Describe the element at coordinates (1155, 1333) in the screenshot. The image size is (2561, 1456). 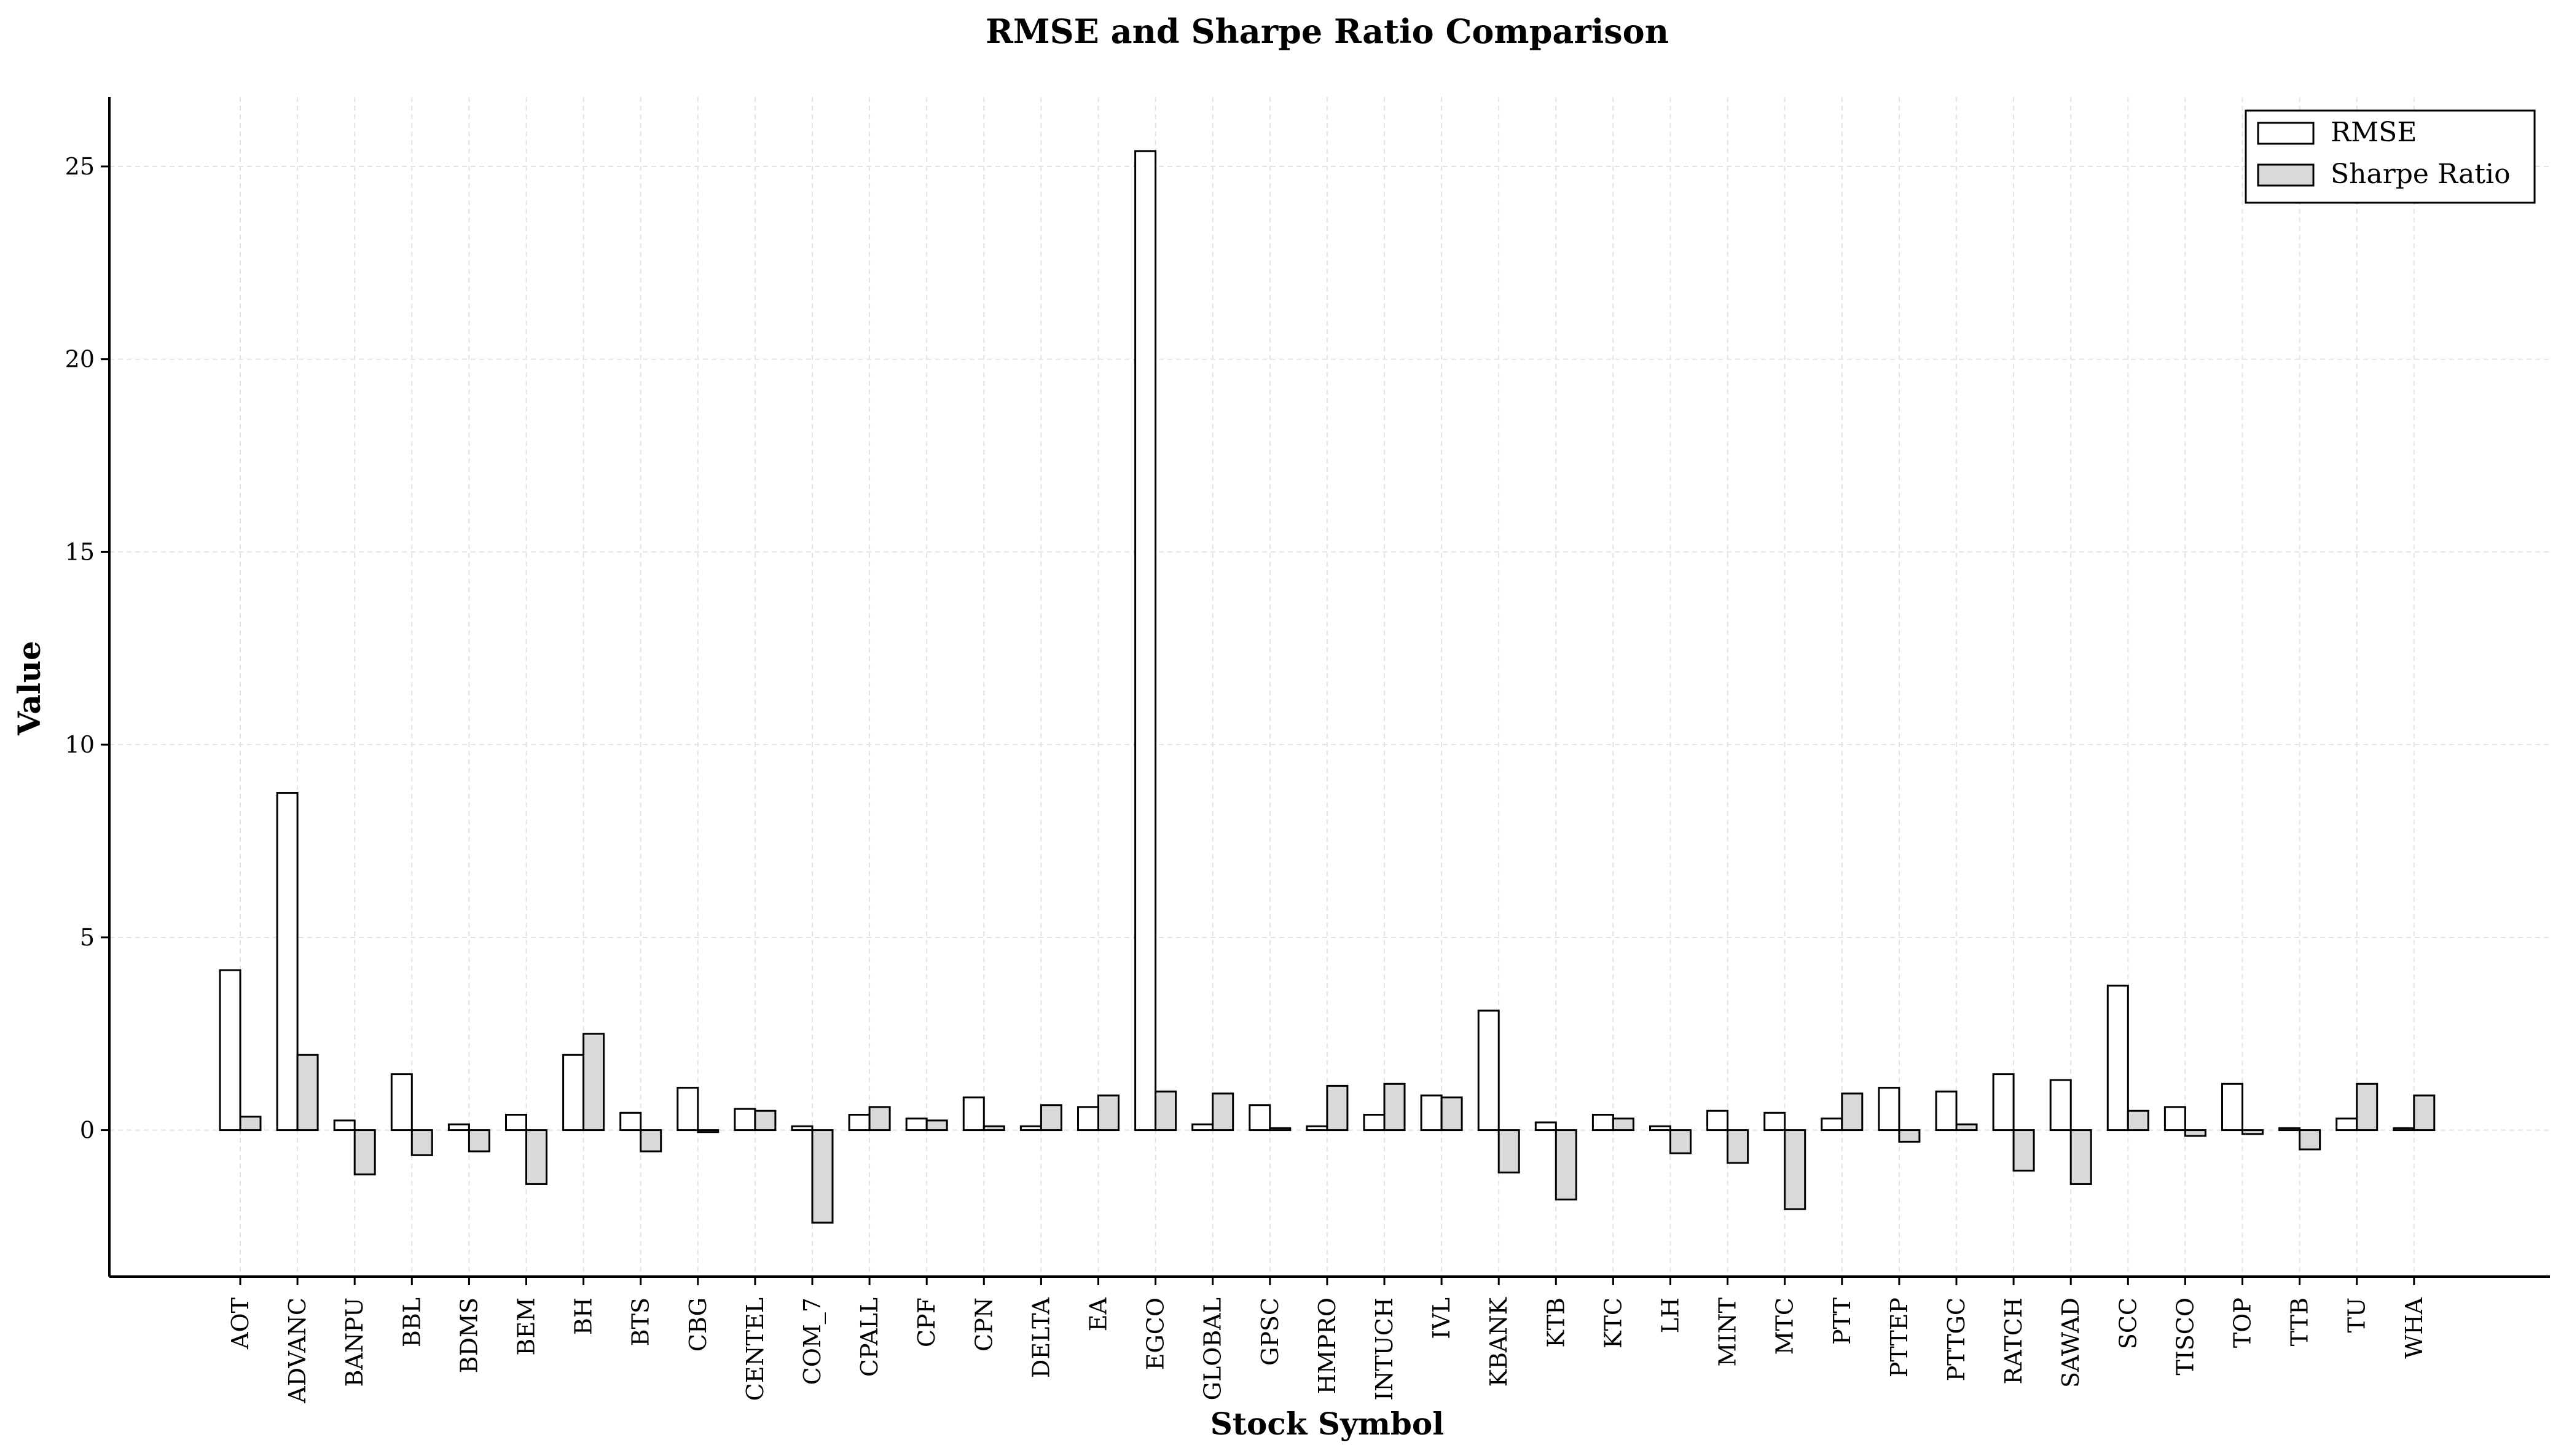
I see `x-tick-label: EGCO` at that location.